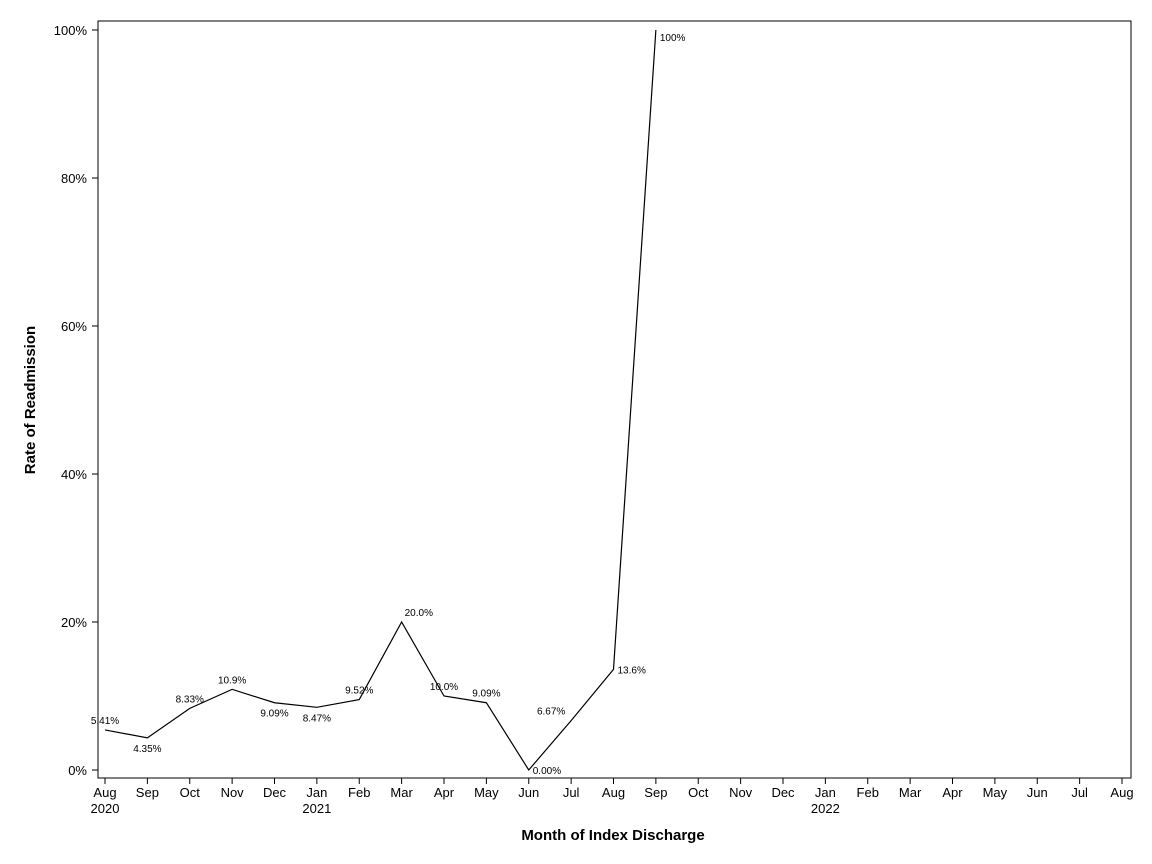 Image resolution: width=1152 pixels, height=864 pixels. Describe the element at coordinates (30, 400) in the screenshot. I see `y-axis-title: Rate of Readmission` at that location.